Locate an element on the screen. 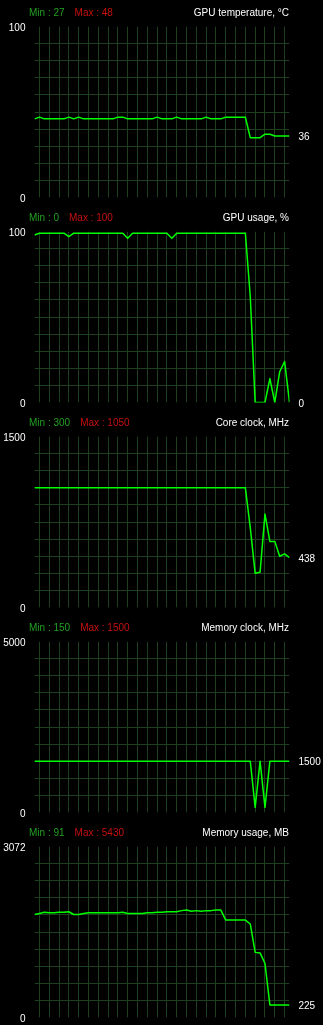  chart-title: GPU temperature, °C is located at coordinates (241, 13).